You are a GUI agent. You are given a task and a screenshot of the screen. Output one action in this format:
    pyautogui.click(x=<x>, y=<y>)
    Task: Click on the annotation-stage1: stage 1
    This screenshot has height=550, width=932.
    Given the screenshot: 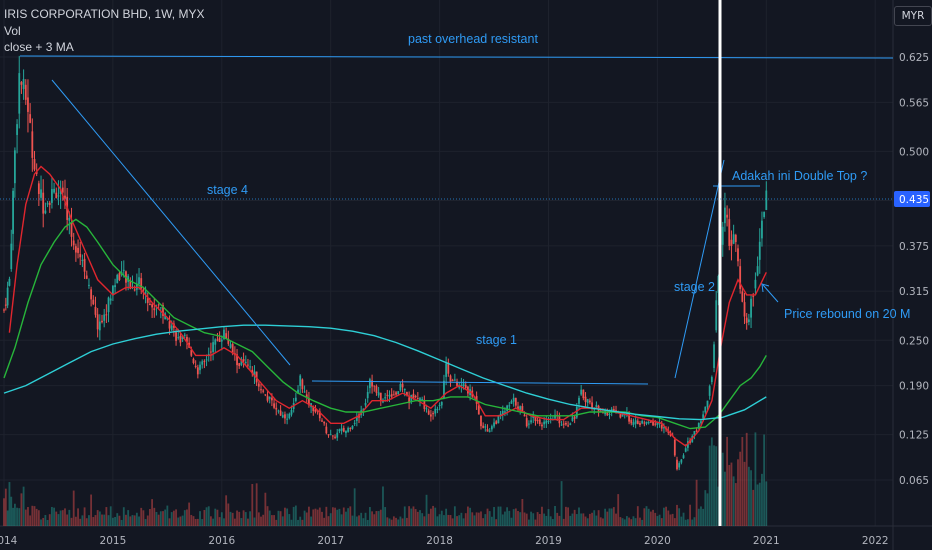 What is the action you would take?
    pyautogui.click(x=496, y=340)
    